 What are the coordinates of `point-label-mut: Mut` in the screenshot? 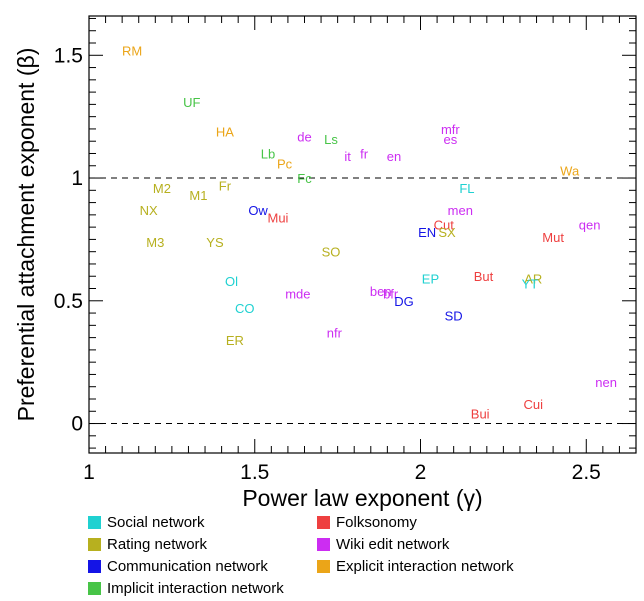 It's located at (553, 237).